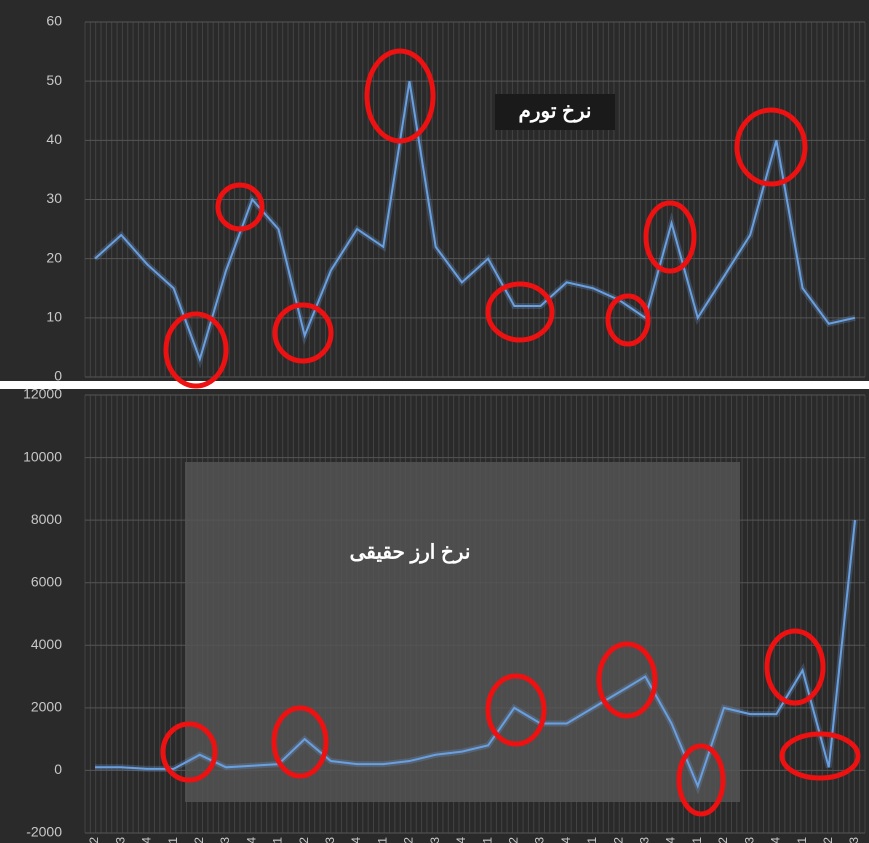  I want to click on y-tick-label: 6000, so click(46, 581).